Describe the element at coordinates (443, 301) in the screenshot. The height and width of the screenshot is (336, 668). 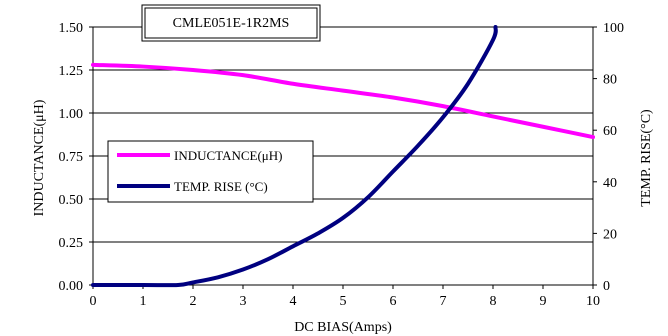
I see `x-tick-label: 7` at that location.